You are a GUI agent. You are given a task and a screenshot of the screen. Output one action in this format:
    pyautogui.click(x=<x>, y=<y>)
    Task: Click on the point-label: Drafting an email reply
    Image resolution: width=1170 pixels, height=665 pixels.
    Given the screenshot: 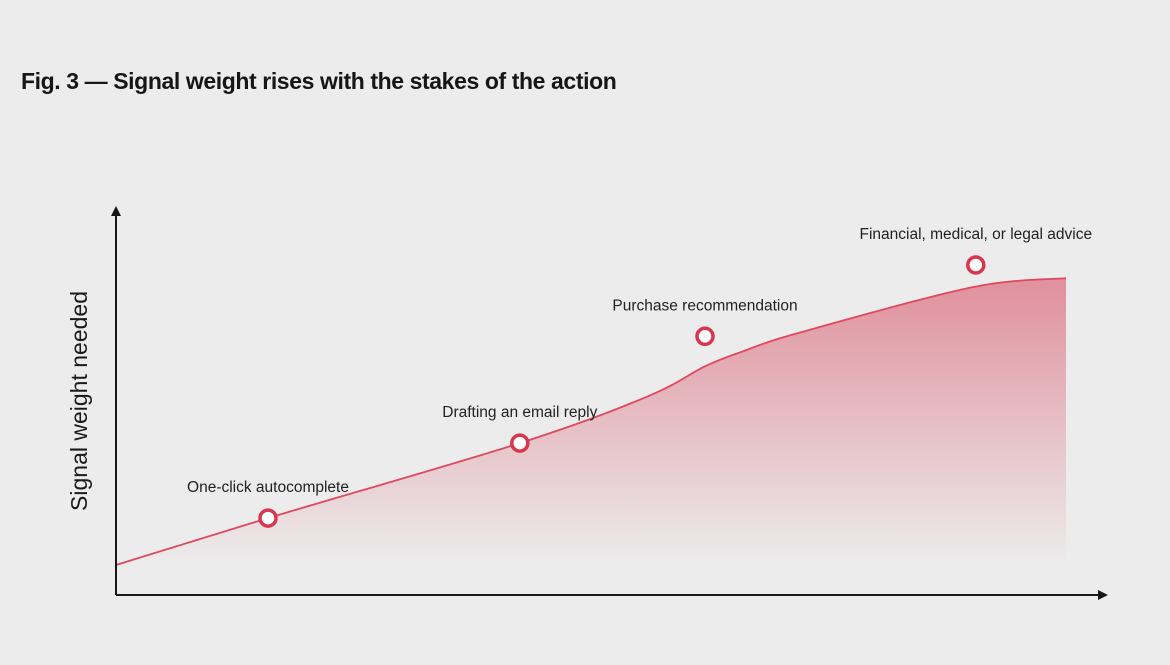 What is the action you would take?
    pyautogui.click(x=519, y=412)
    